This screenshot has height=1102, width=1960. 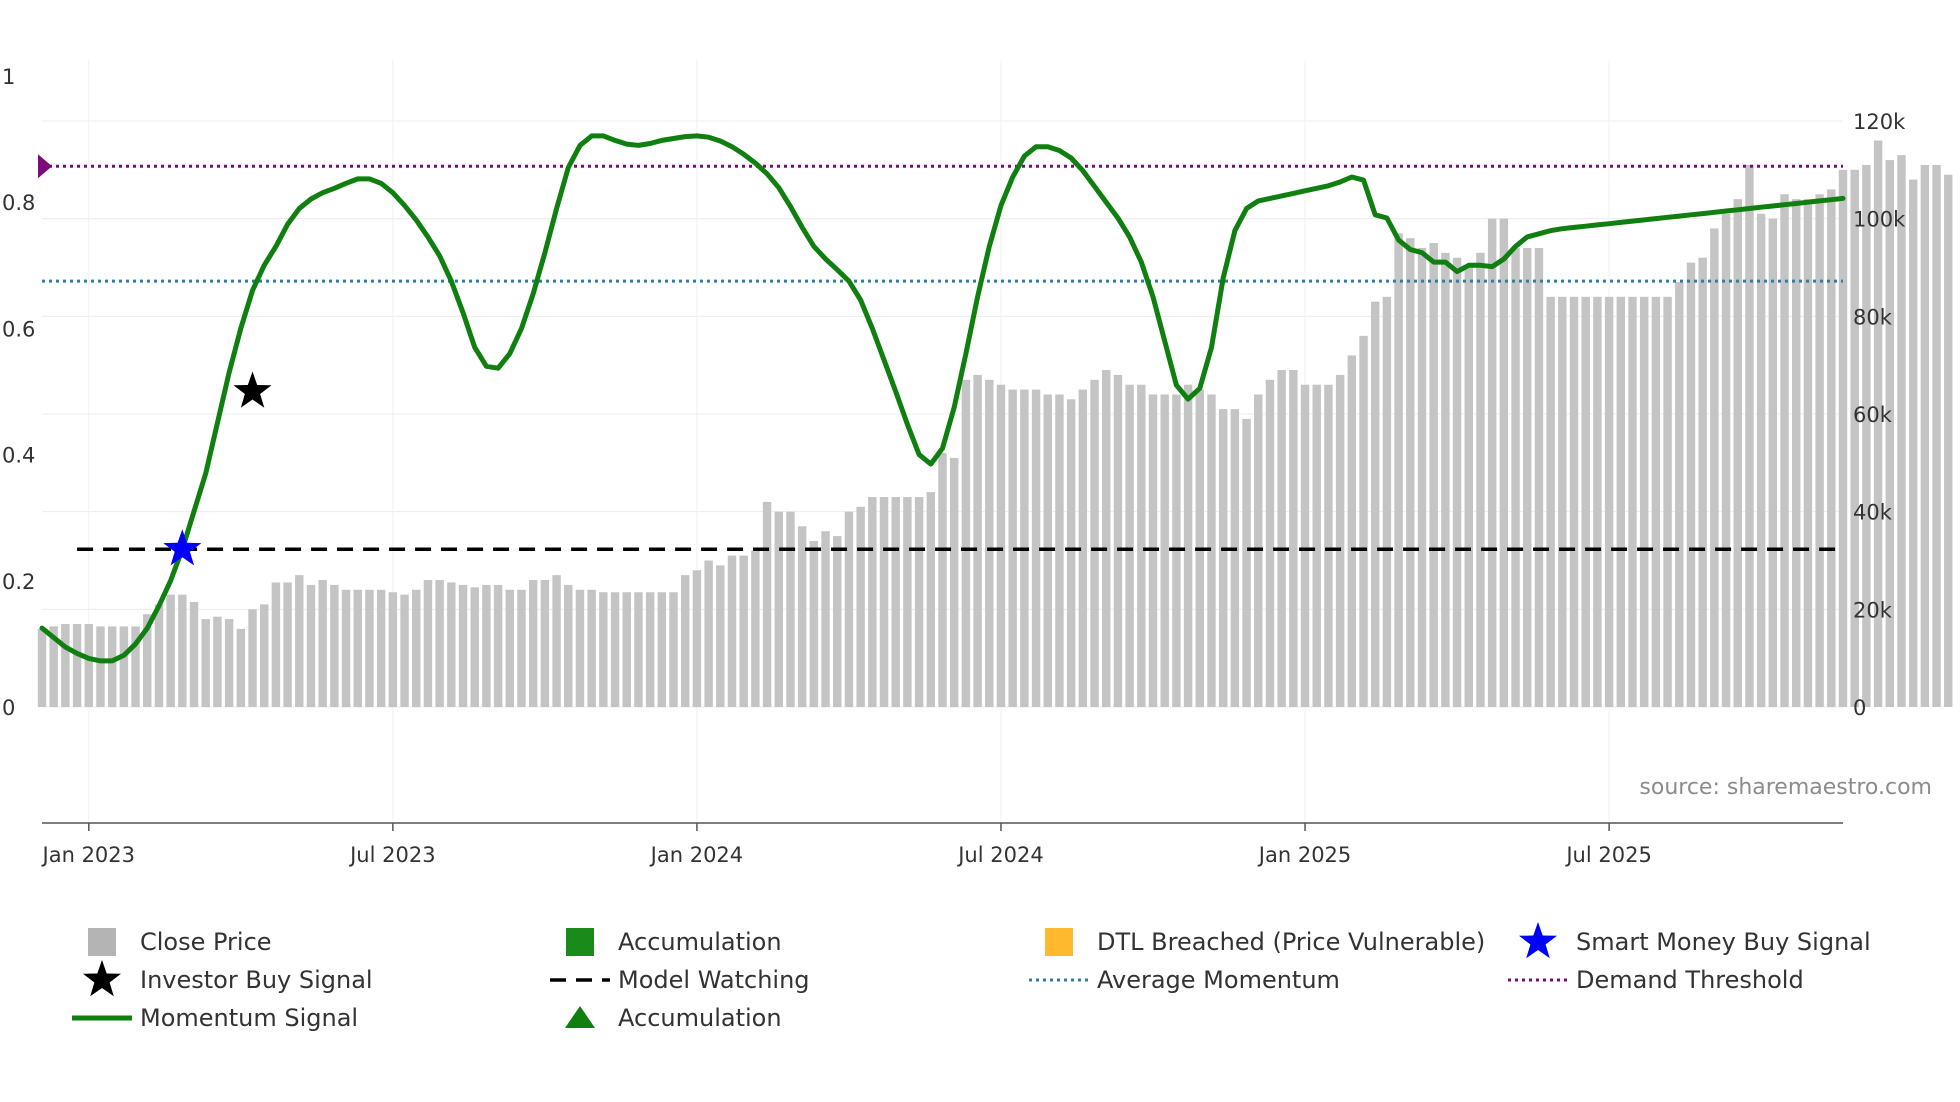 What do you see at coordinates (8, 708) in the screenshot?
I see `left-tick-label: 0` at bounding box center [8, 708].